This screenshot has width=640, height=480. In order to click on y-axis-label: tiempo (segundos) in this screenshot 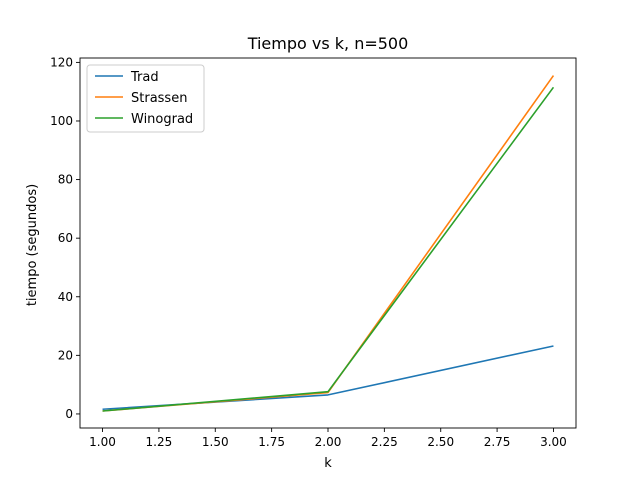, I will do `click(32, 245)`.